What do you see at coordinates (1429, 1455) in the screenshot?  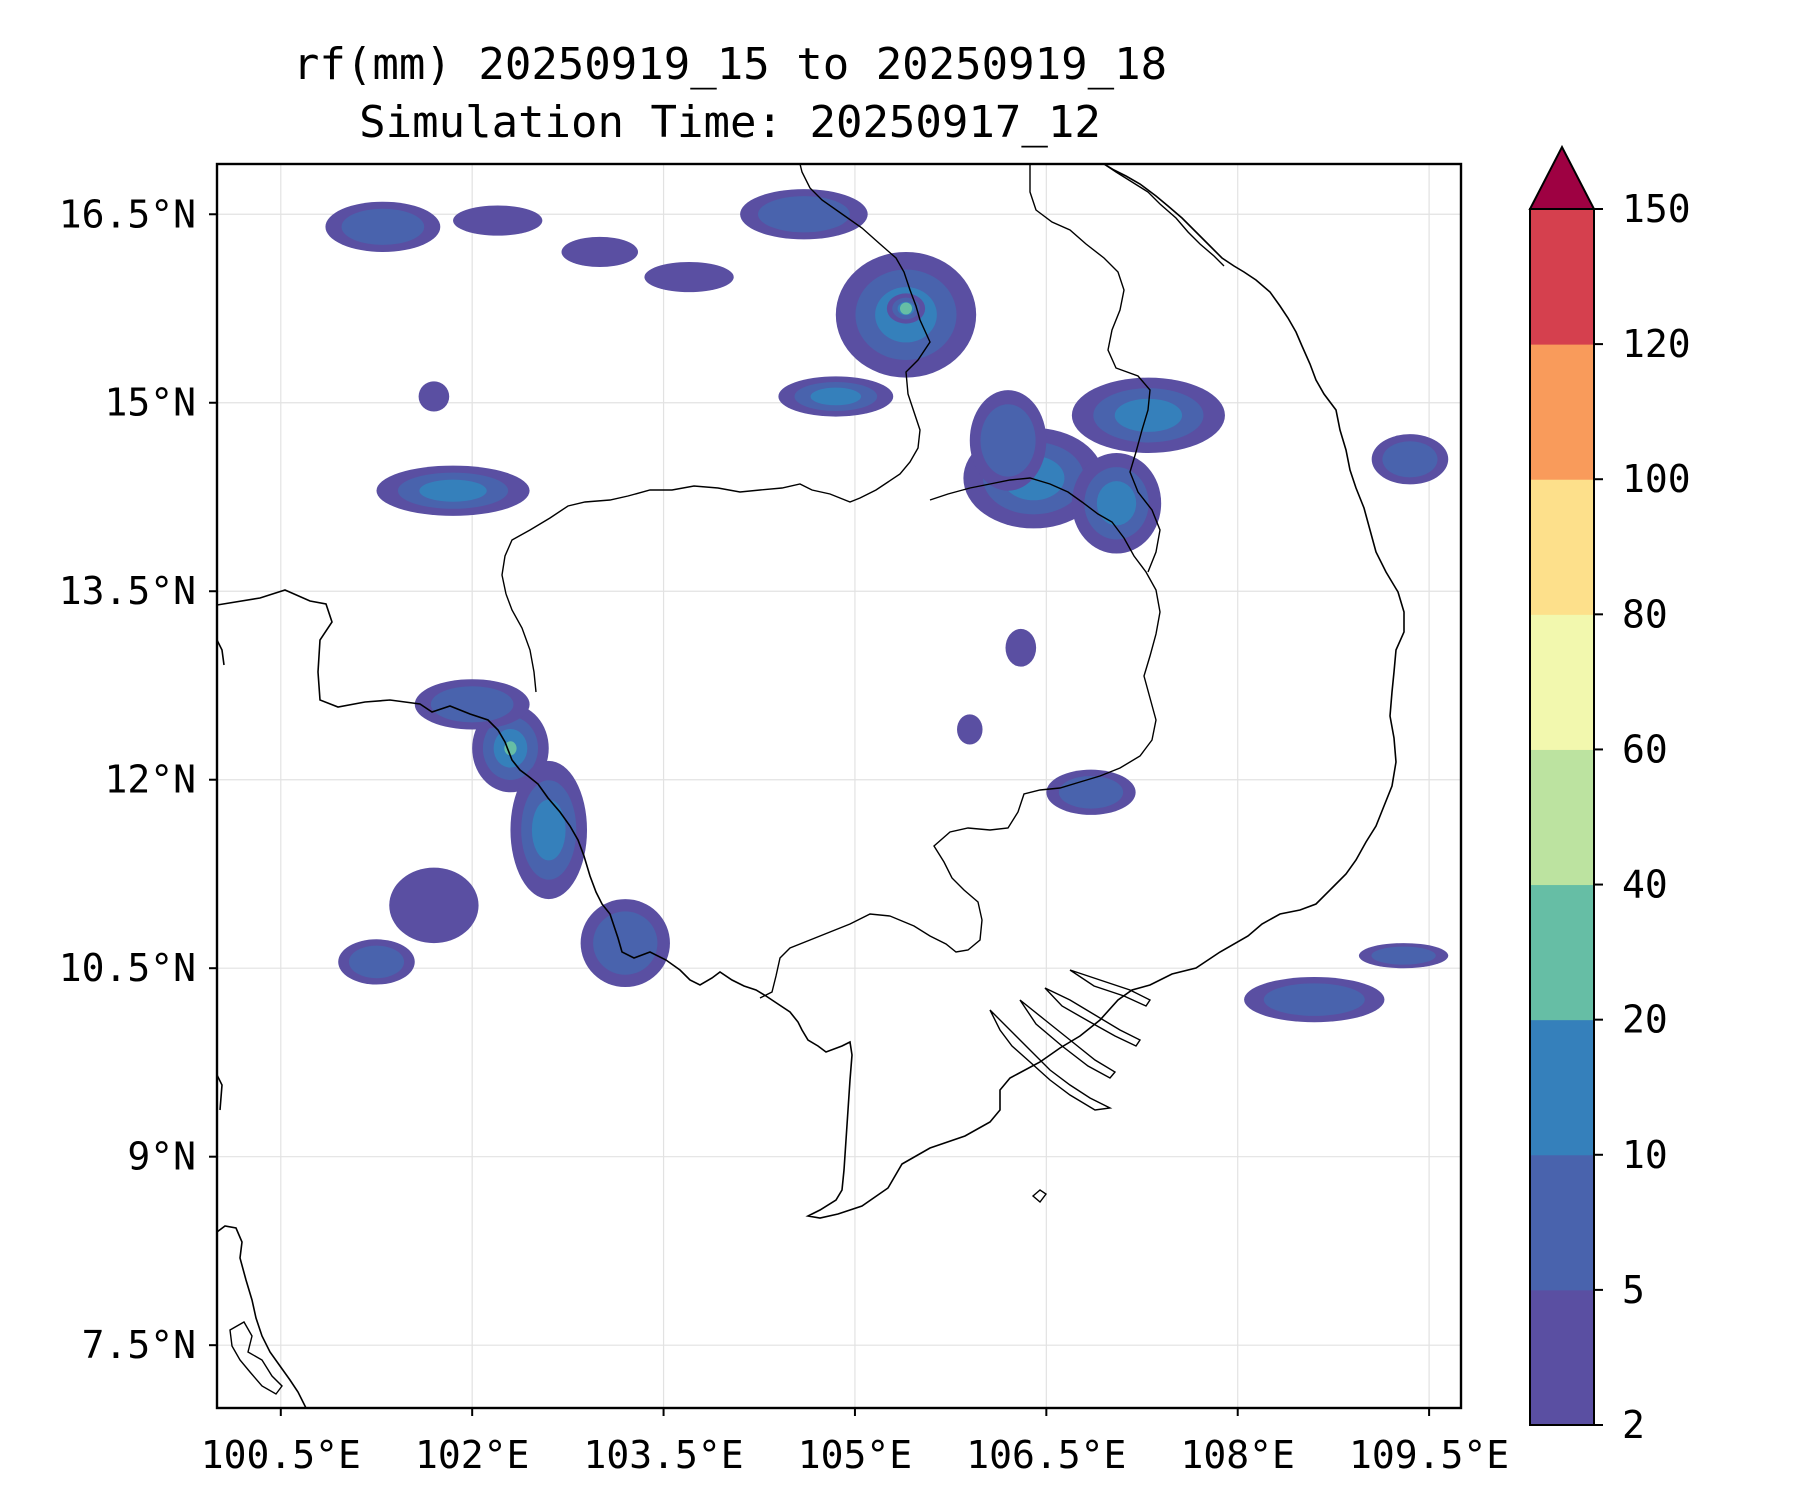 I see `x-tick-label: 109.5°E` at bounding box center [1429, 1455].